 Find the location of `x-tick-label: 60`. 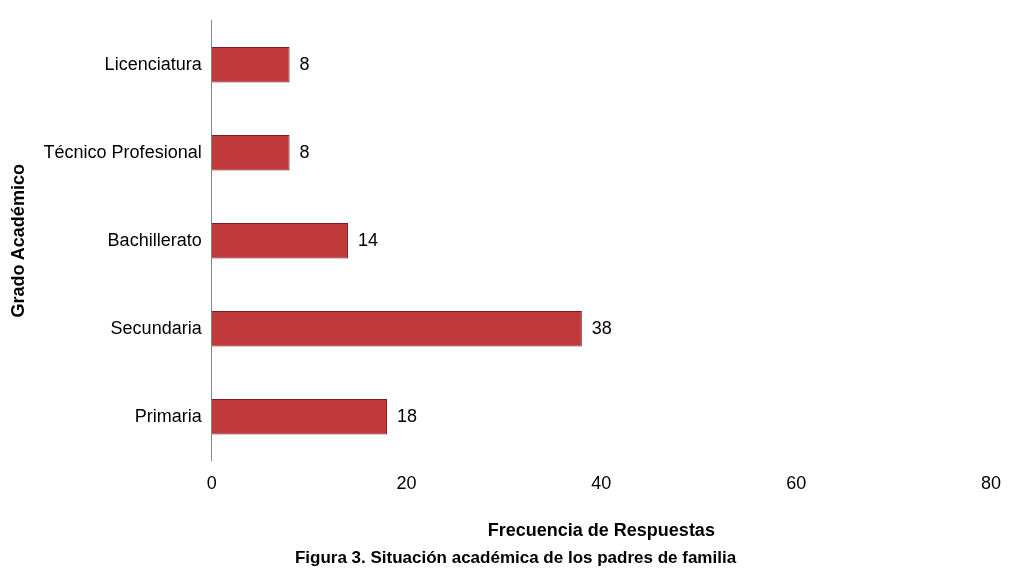

x-tick-label: 60 is located at coordinates (796, 482).